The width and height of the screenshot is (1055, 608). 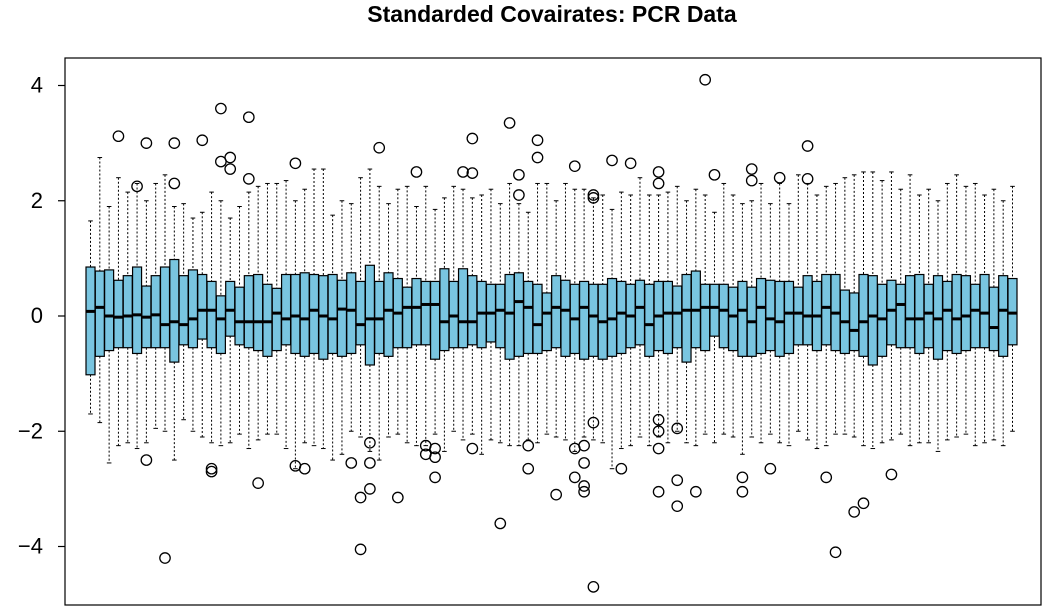 What do you see at coordinates (30, 546) in the screenshot?
I see `y-tick-label: −4` at bounding box center [30, 546].